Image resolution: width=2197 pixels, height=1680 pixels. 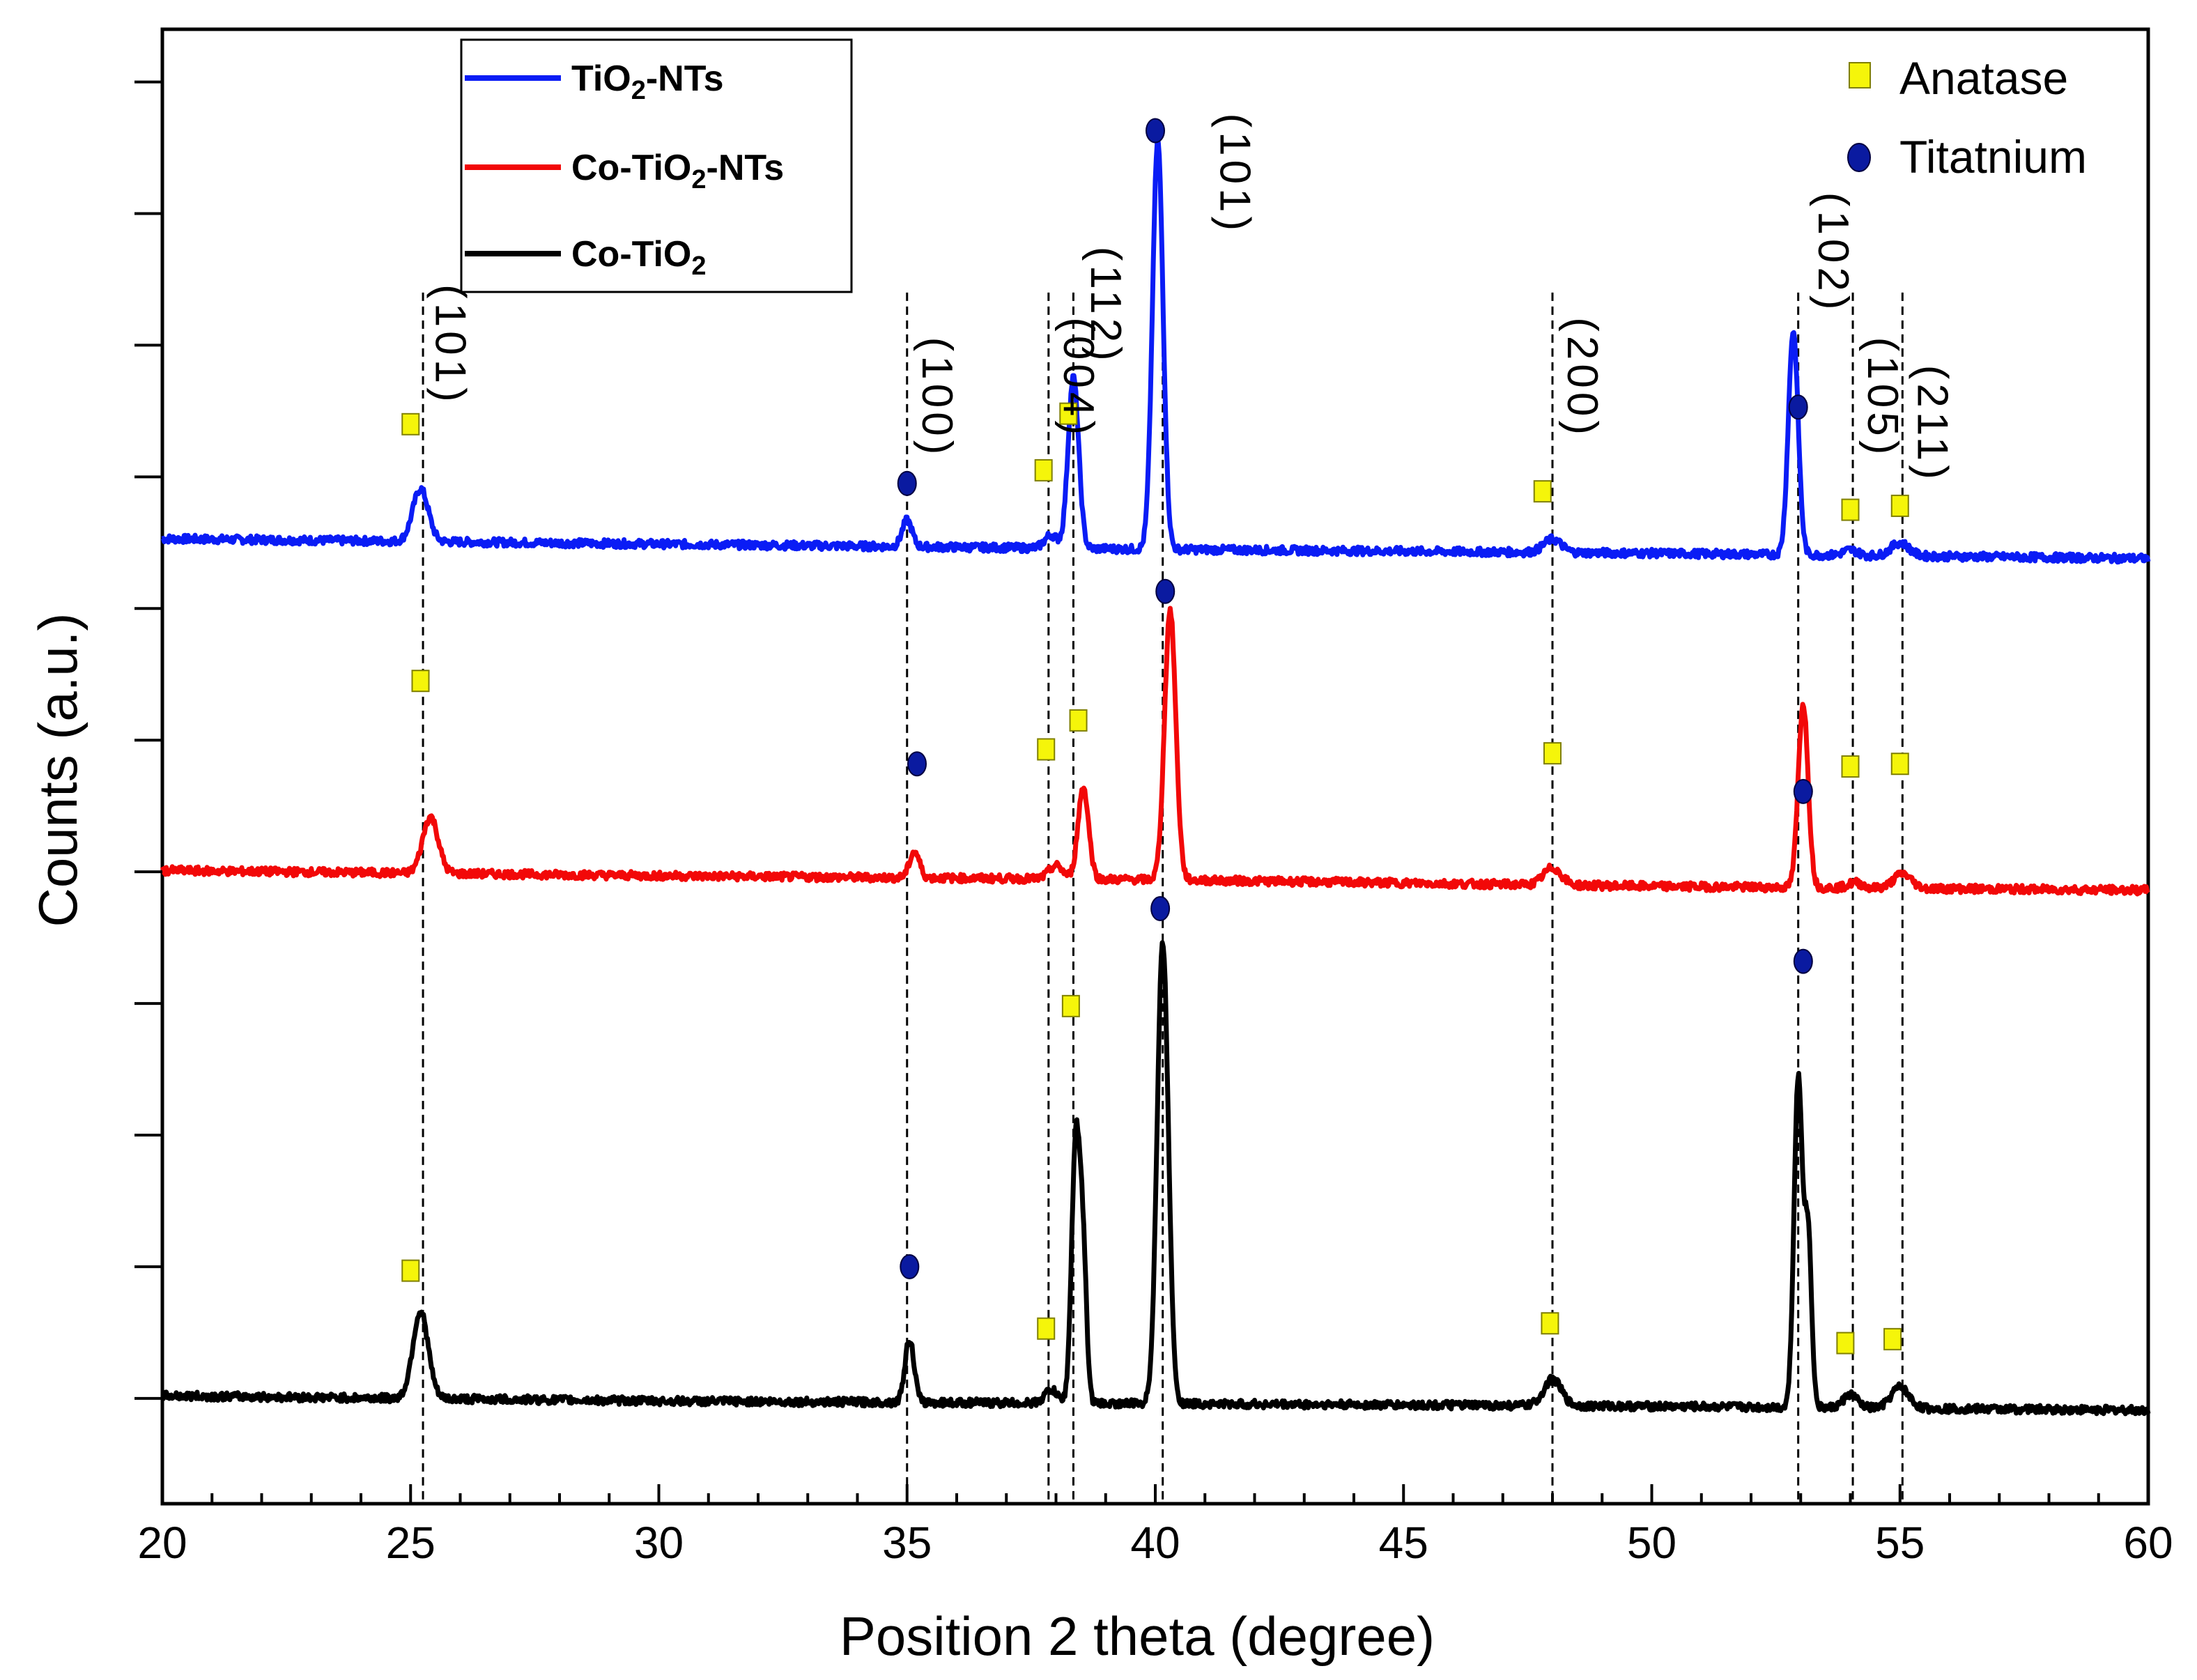 What do you see at coordinates (1859, 157) in the screenshot?
I see `titanium-legend-icon` at bounding box center [1859, 157].